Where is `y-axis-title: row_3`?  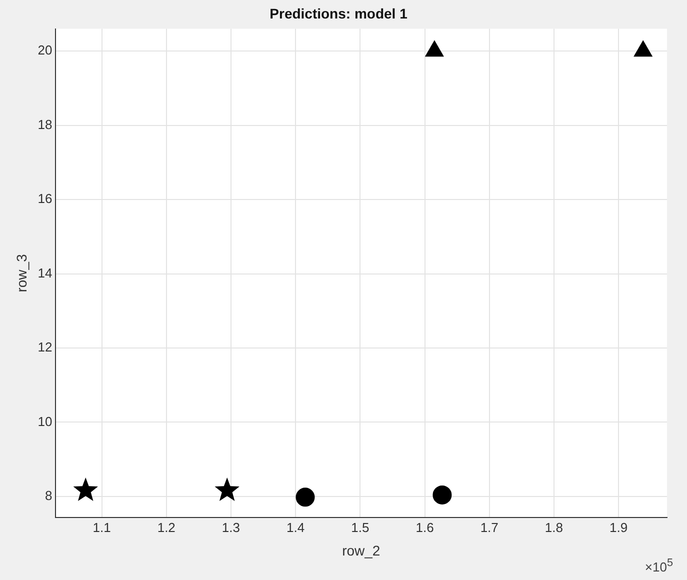 y-axis-title: row_3 is located at coordinates (21, 273).